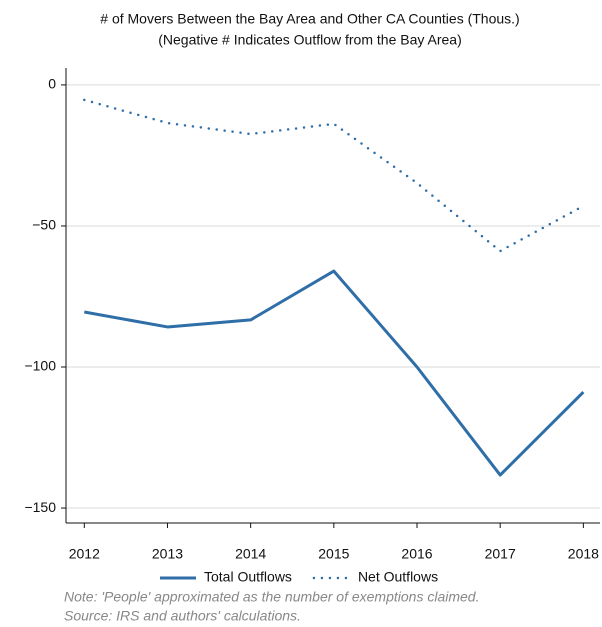 The width and height of the screenshot is (602, 627). Describe the element at coordinates (44, 225) in the screenshot. I see `y-tick-label: −50` at that location.